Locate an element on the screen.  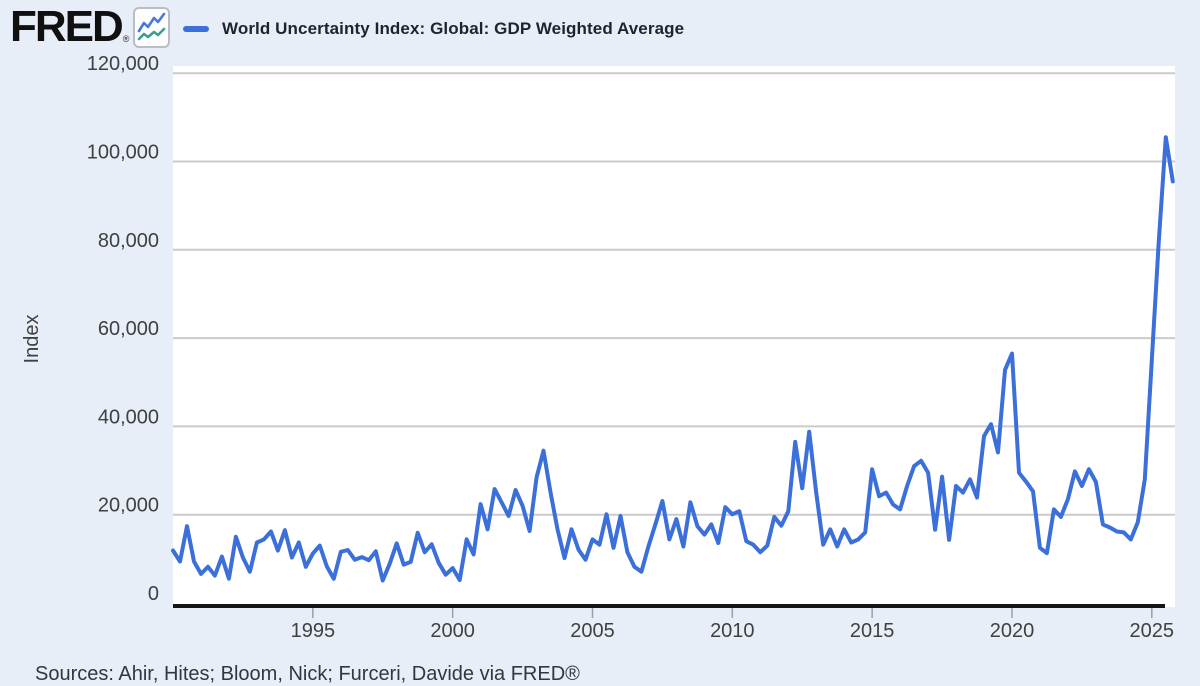
y-axis-title: Index is located at coordinates (32, 339).